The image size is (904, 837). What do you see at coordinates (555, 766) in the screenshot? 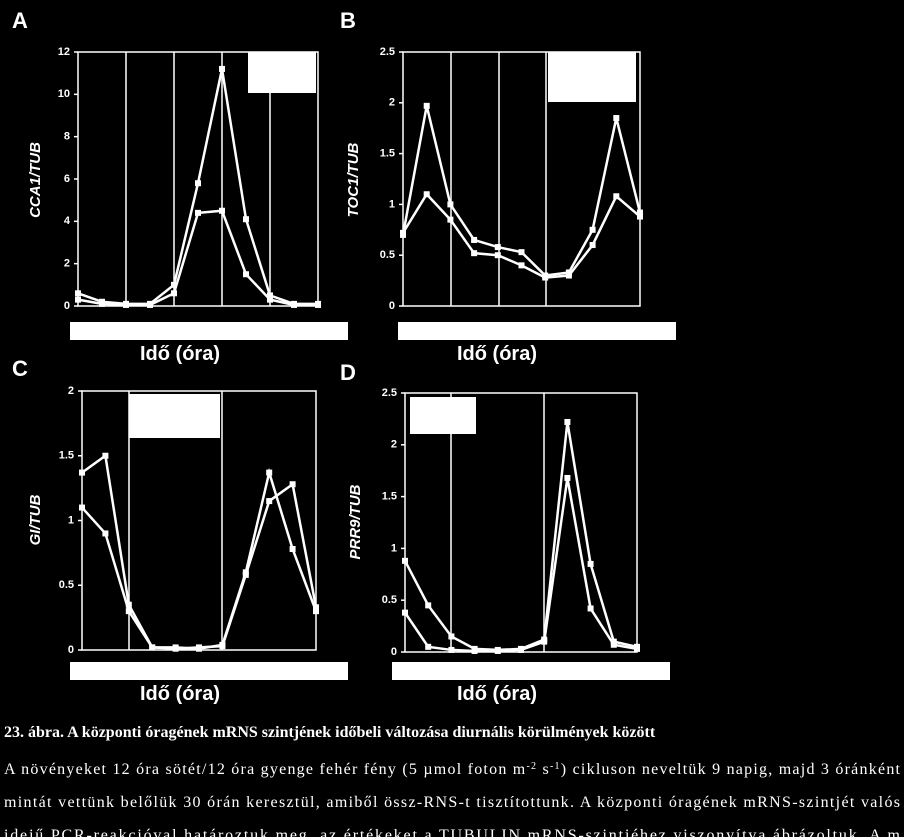
I see `superscript: -1` at bounding box center [555, 766].